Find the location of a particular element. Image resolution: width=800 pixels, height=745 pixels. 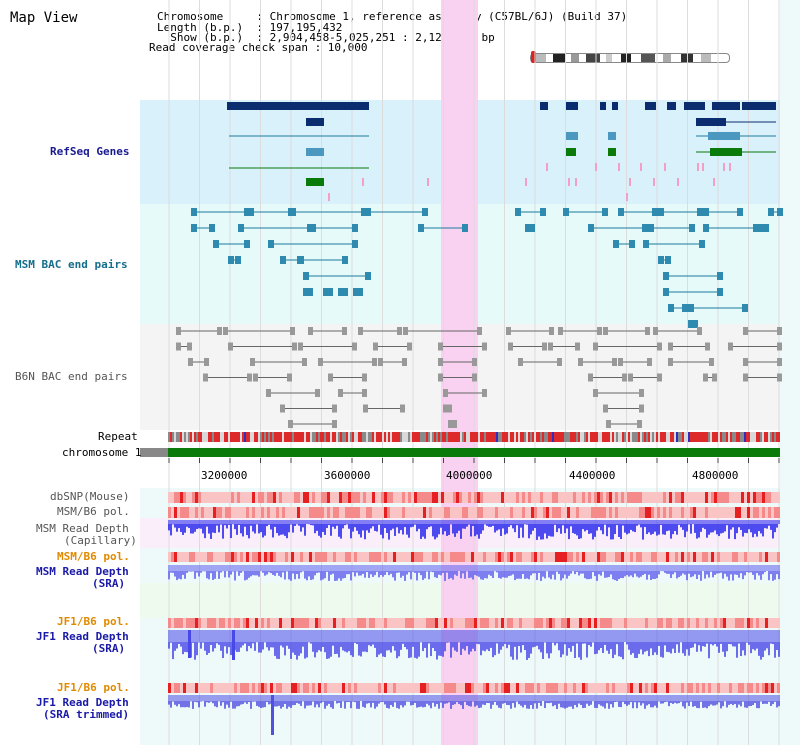

label-repeat: Repeat is located at coordinates (118, 436).